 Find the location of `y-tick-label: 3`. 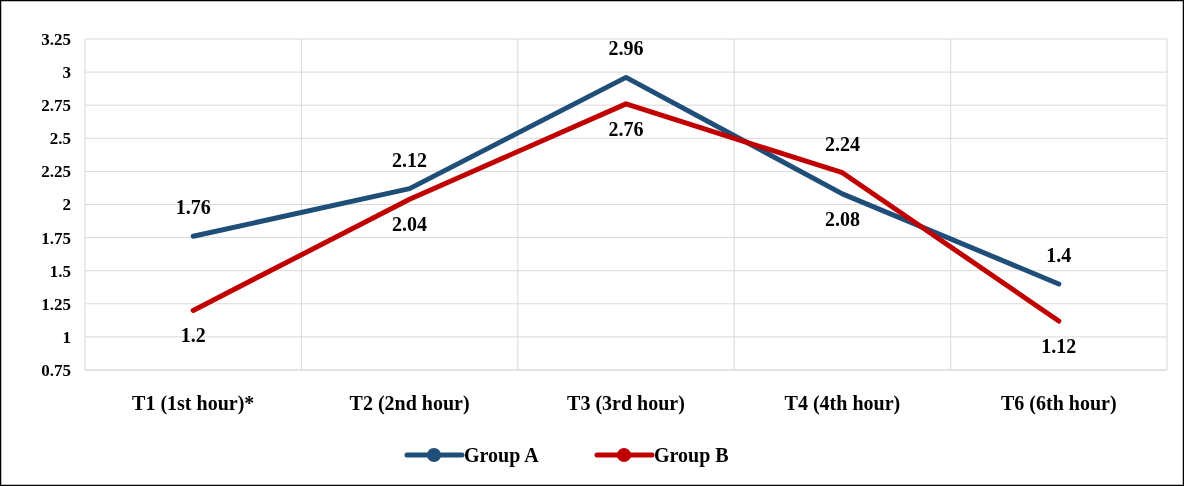

y-tick-label: 3 is located at coordinates (66, 73).